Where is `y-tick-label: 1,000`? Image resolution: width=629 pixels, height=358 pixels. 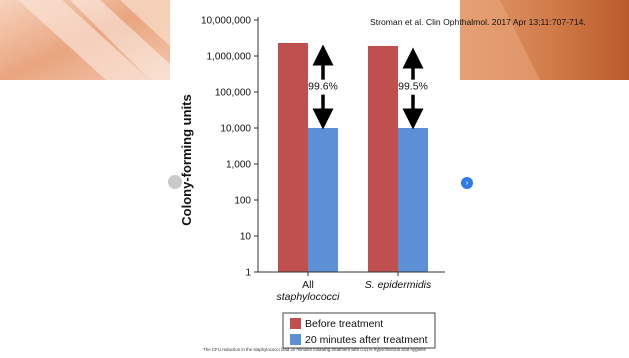
y-tick-label: 1,000 is located at coordinates (238, 165).